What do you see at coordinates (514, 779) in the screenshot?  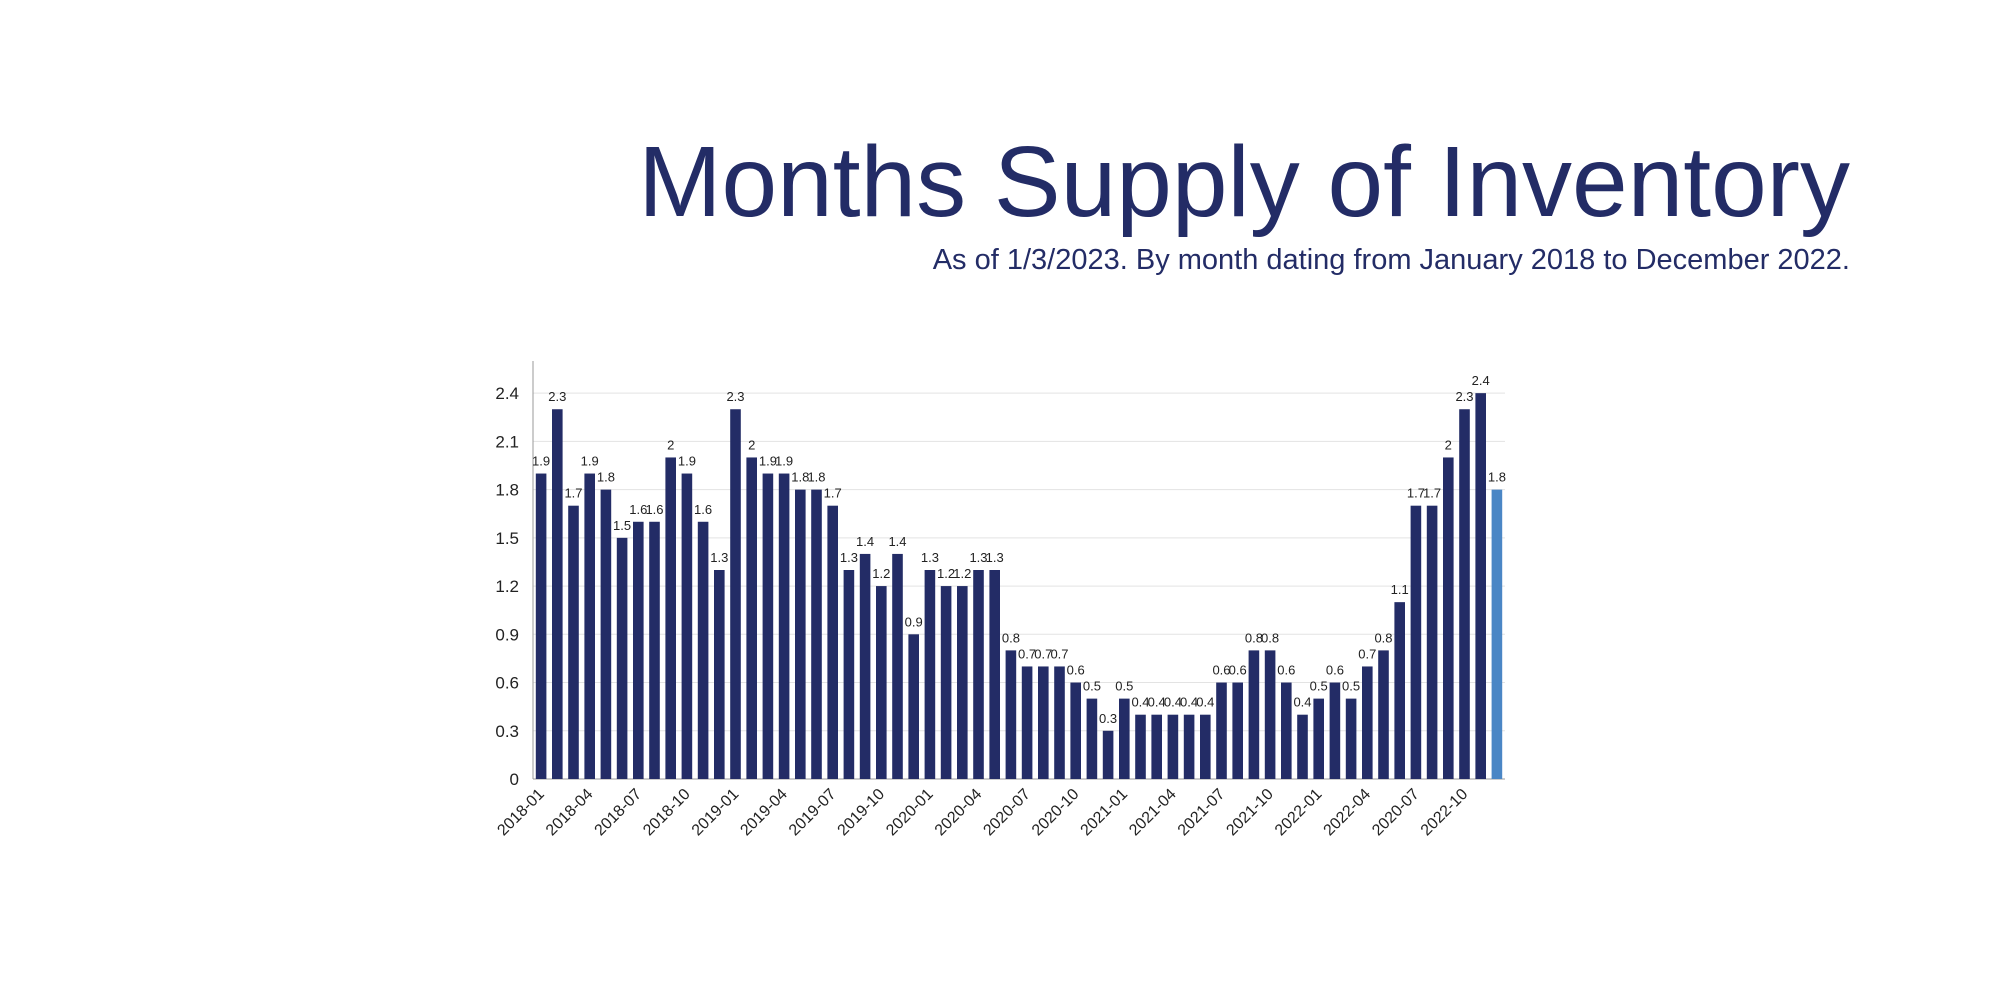 I see `y-tick-label: 0` at bounding box center [514, 779].